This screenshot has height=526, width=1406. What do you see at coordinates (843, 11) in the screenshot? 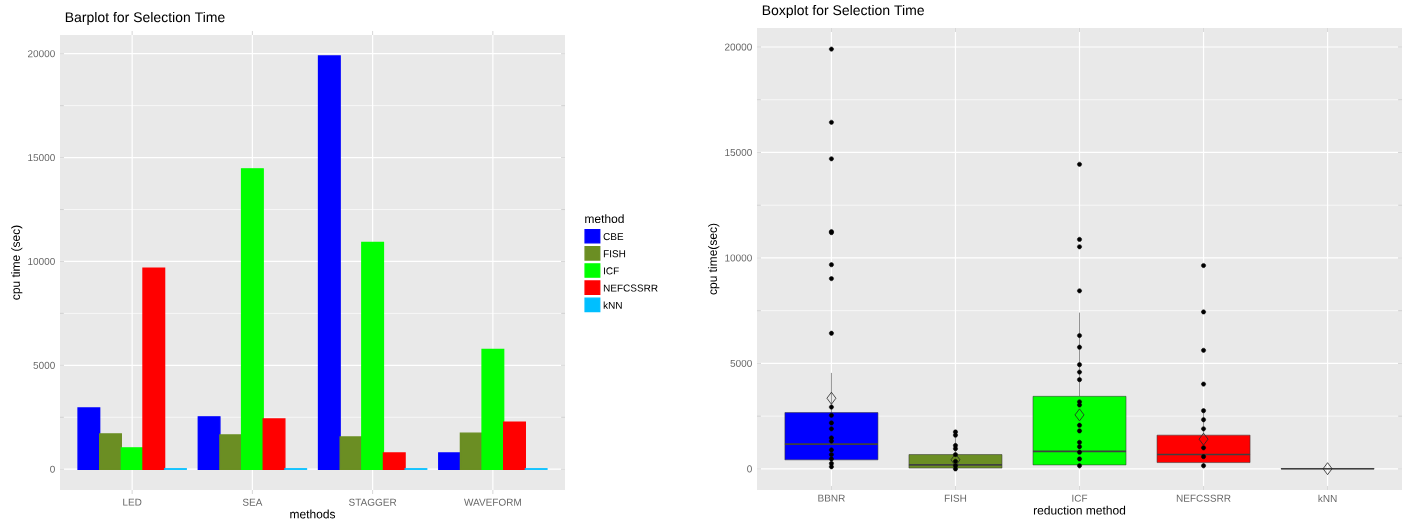
I see `chart-title: Boxplot for Selection Time` at bounding box center [843, 11].